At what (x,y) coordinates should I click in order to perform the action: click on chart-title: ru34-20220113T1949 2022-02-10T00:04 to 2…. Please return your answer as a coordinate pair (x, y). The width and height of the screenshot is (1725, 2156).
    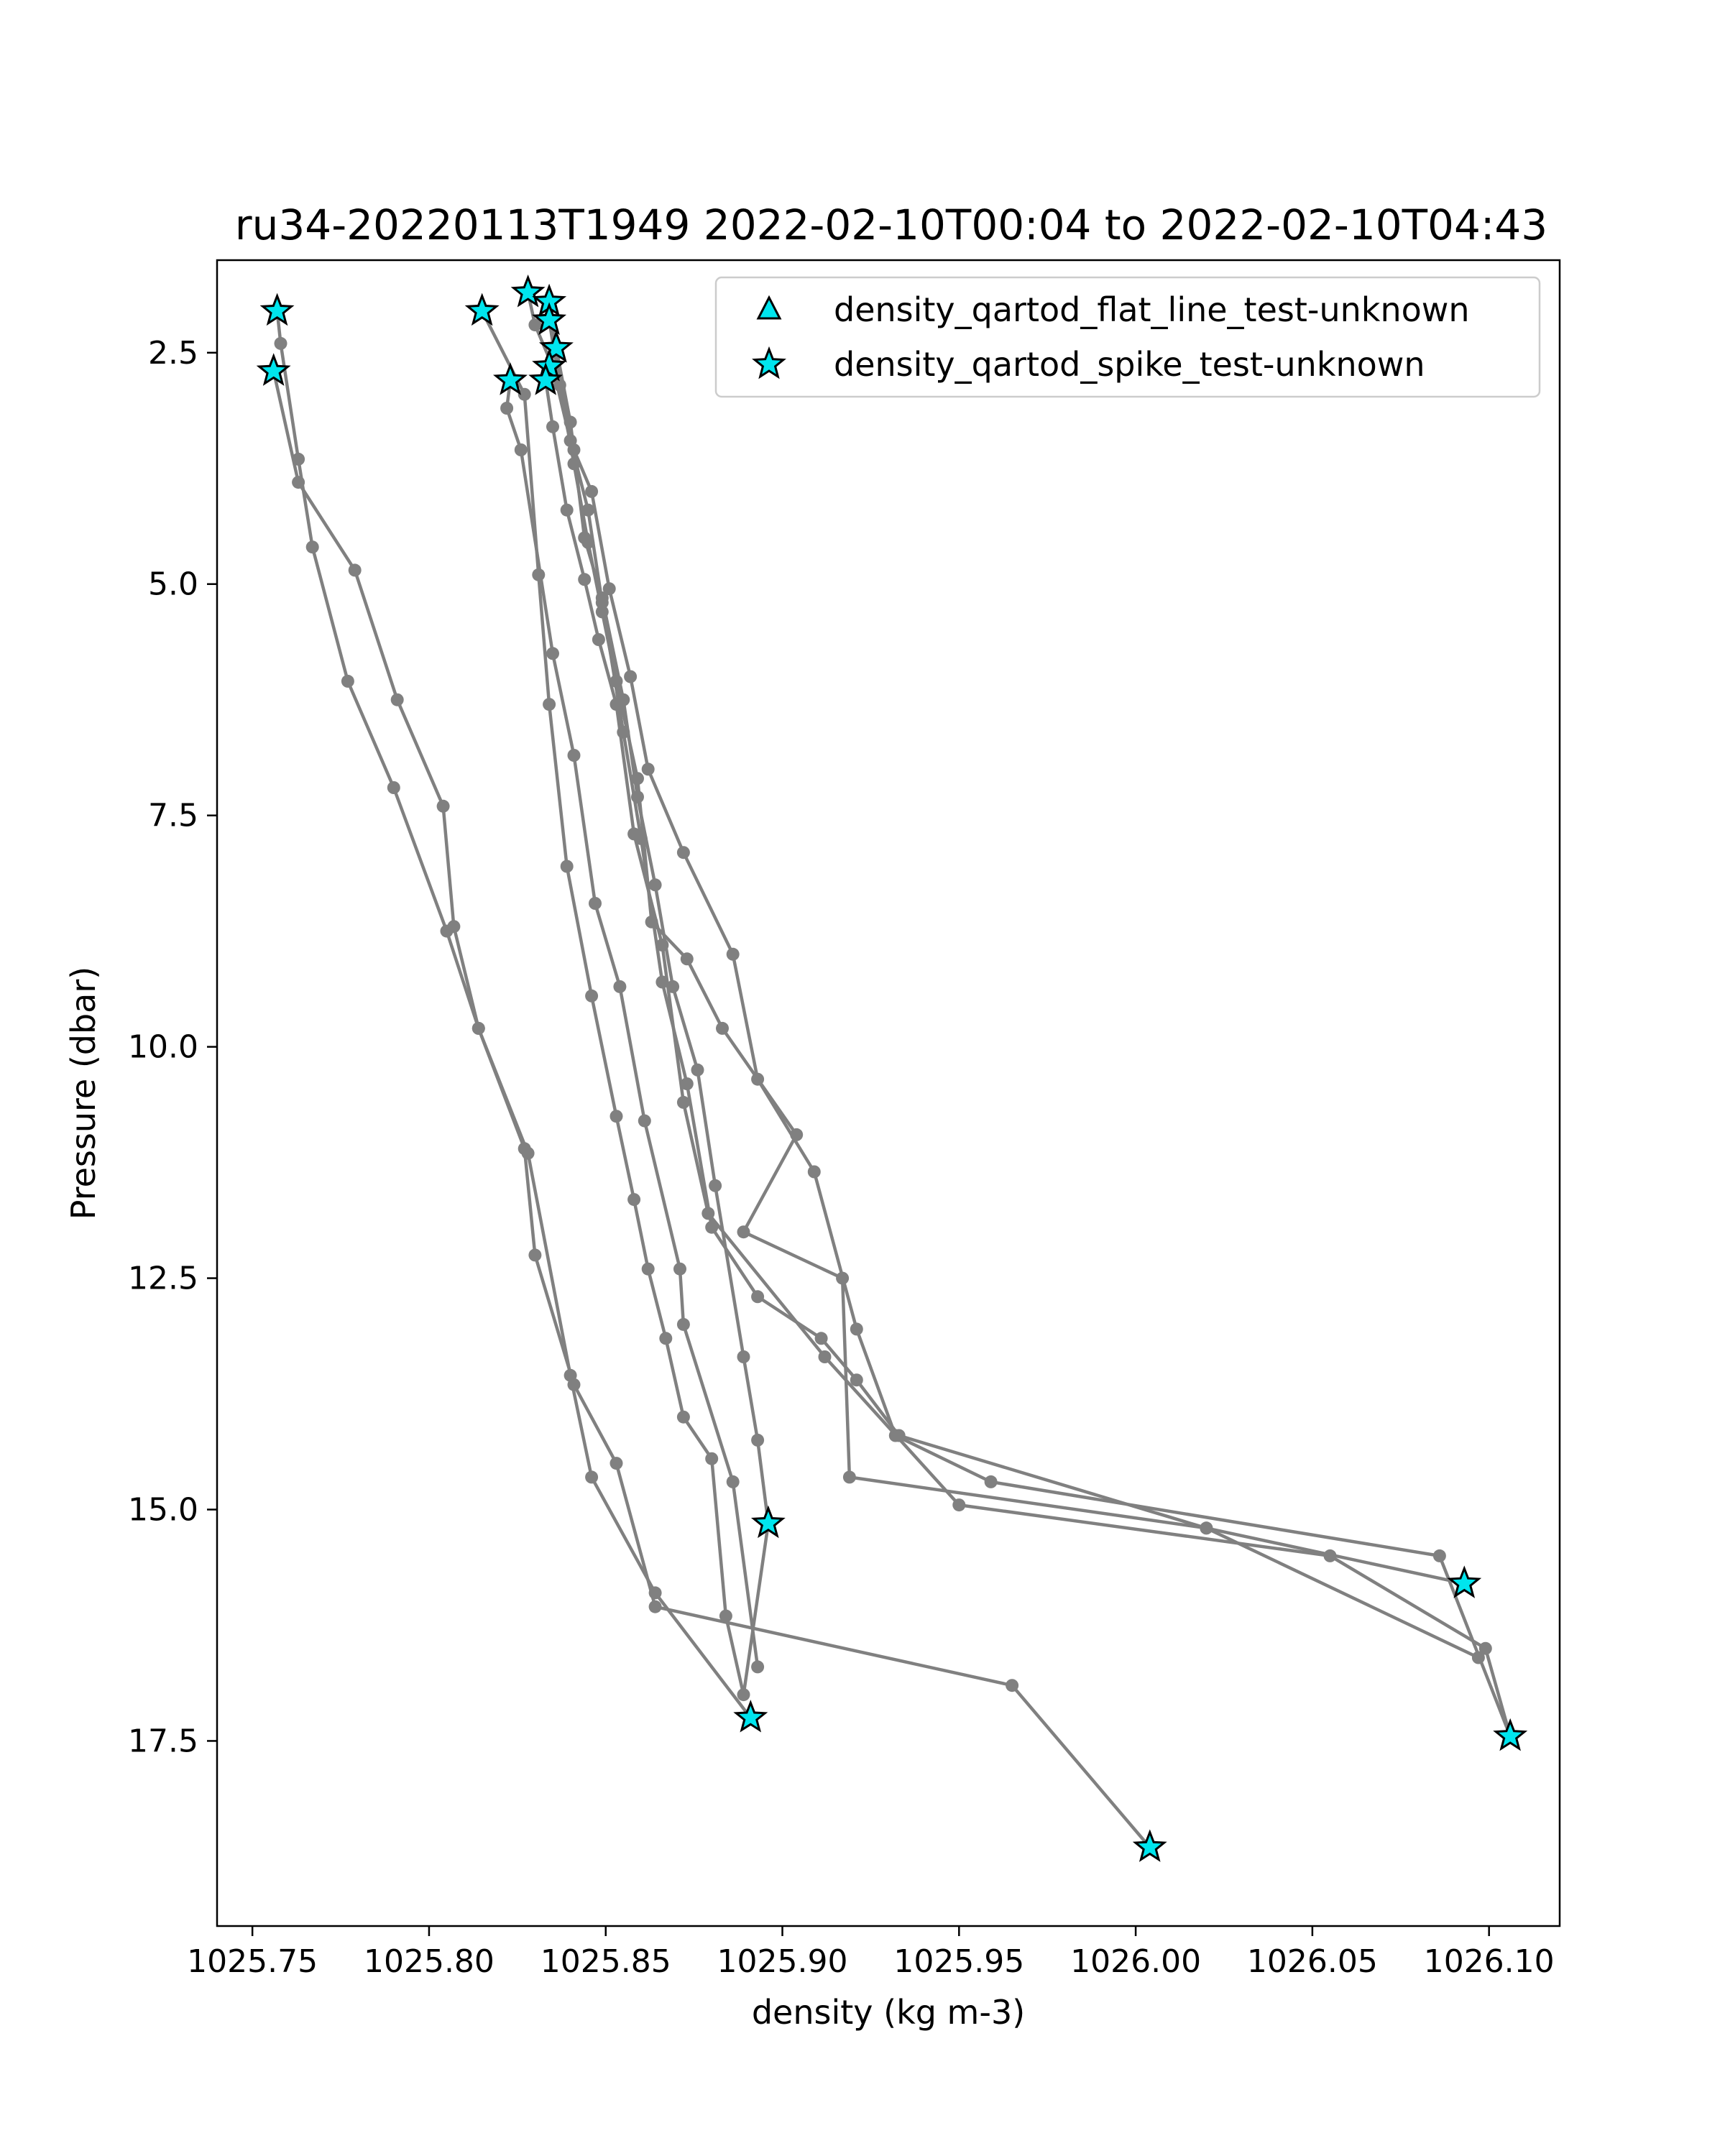
    Looking at the image, I should click on (891, 225).